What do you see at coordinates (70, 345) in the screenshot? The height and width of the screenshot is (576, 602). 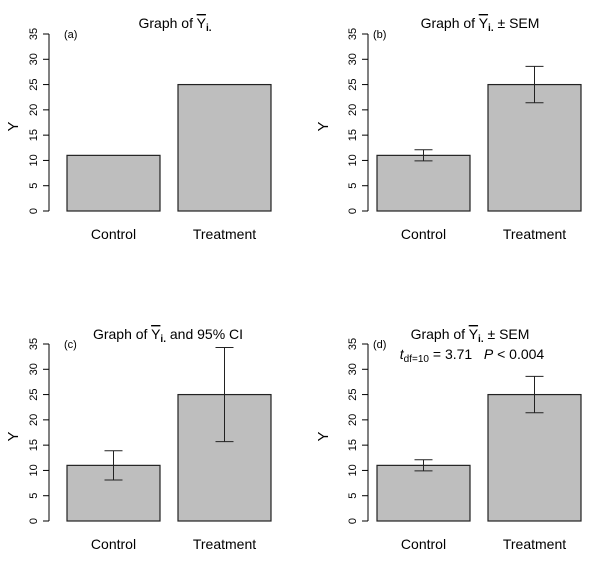 I see `panel-label: (c)` at bounding box center [70, 345].